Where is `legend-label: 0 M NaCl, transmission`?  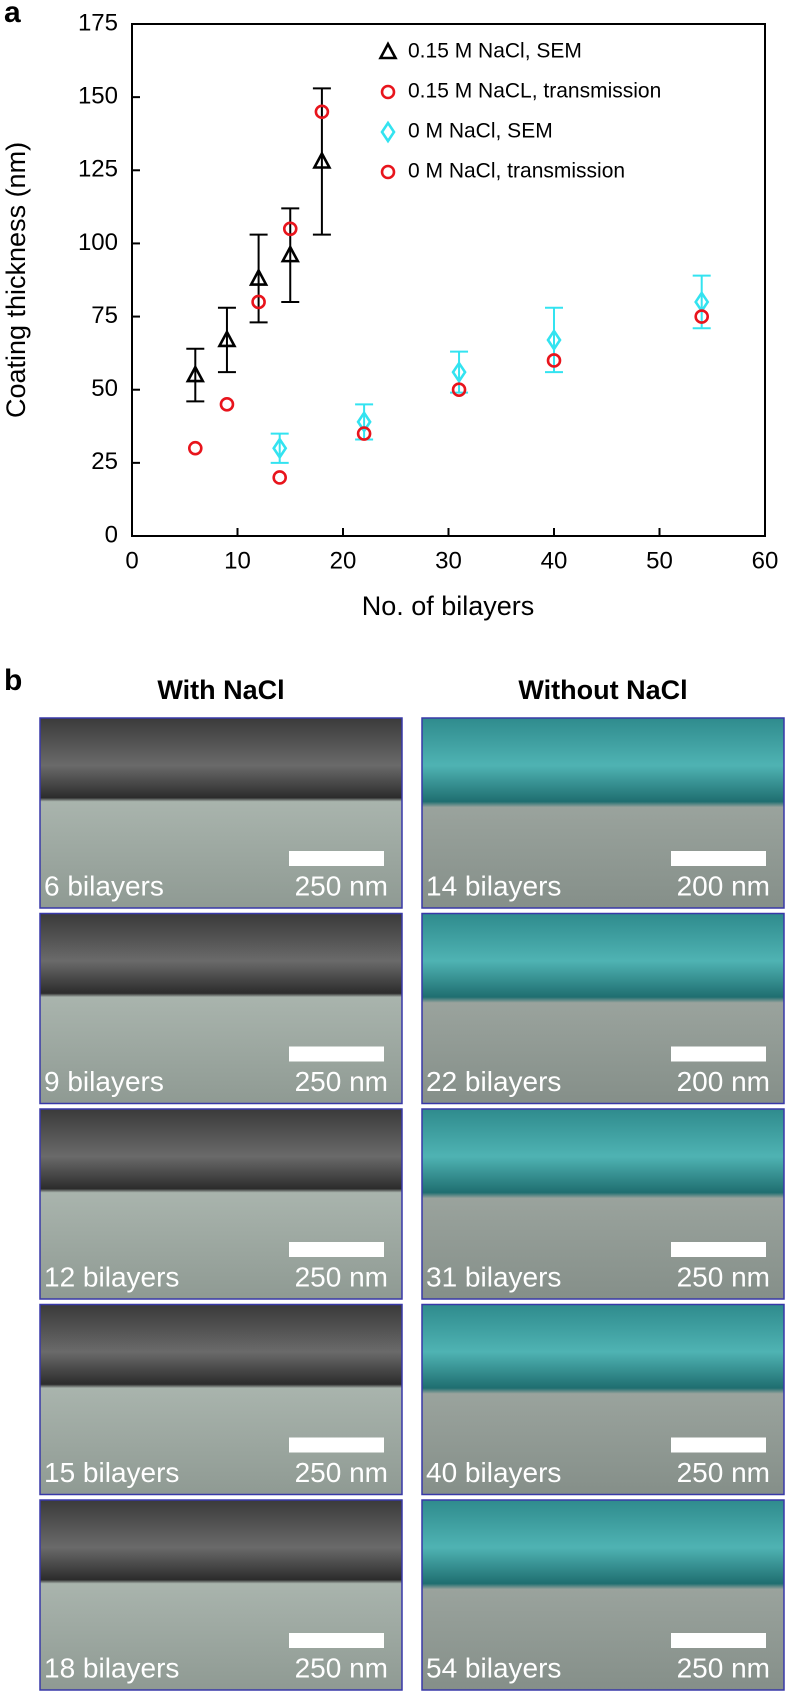 legend-label: 0 M NaCl, transmission is located at coordinates (516, 171).